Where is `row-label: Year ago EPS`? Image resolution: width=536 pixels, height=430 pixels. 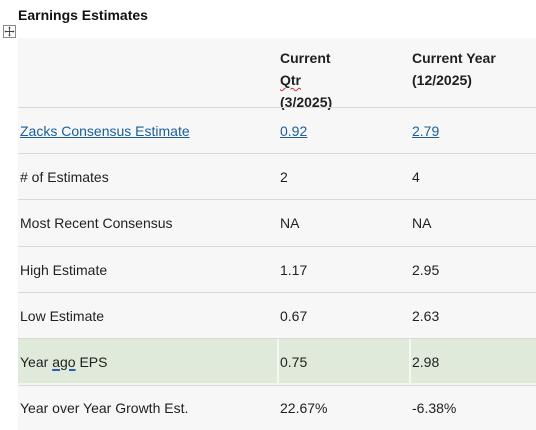
row-label: Year ago EPS is located at coordinates (63, 362).